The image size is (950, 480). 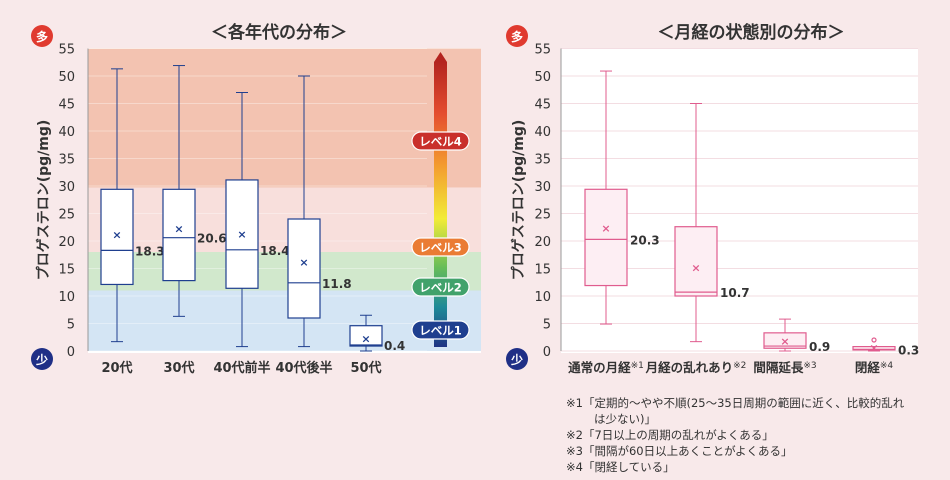 What do you see at coordinates (548, 201) in the screenshot?
I see `menstrual-chart-y-ticks: 0 5 10 15 20 25 30 35 40 45 50 55` at bounding box center [548, 201].